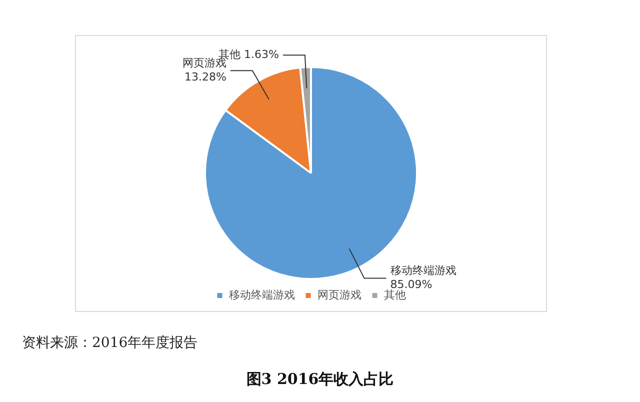  I want to click on slice-label: 移动终端游戏, so click(423, 271).